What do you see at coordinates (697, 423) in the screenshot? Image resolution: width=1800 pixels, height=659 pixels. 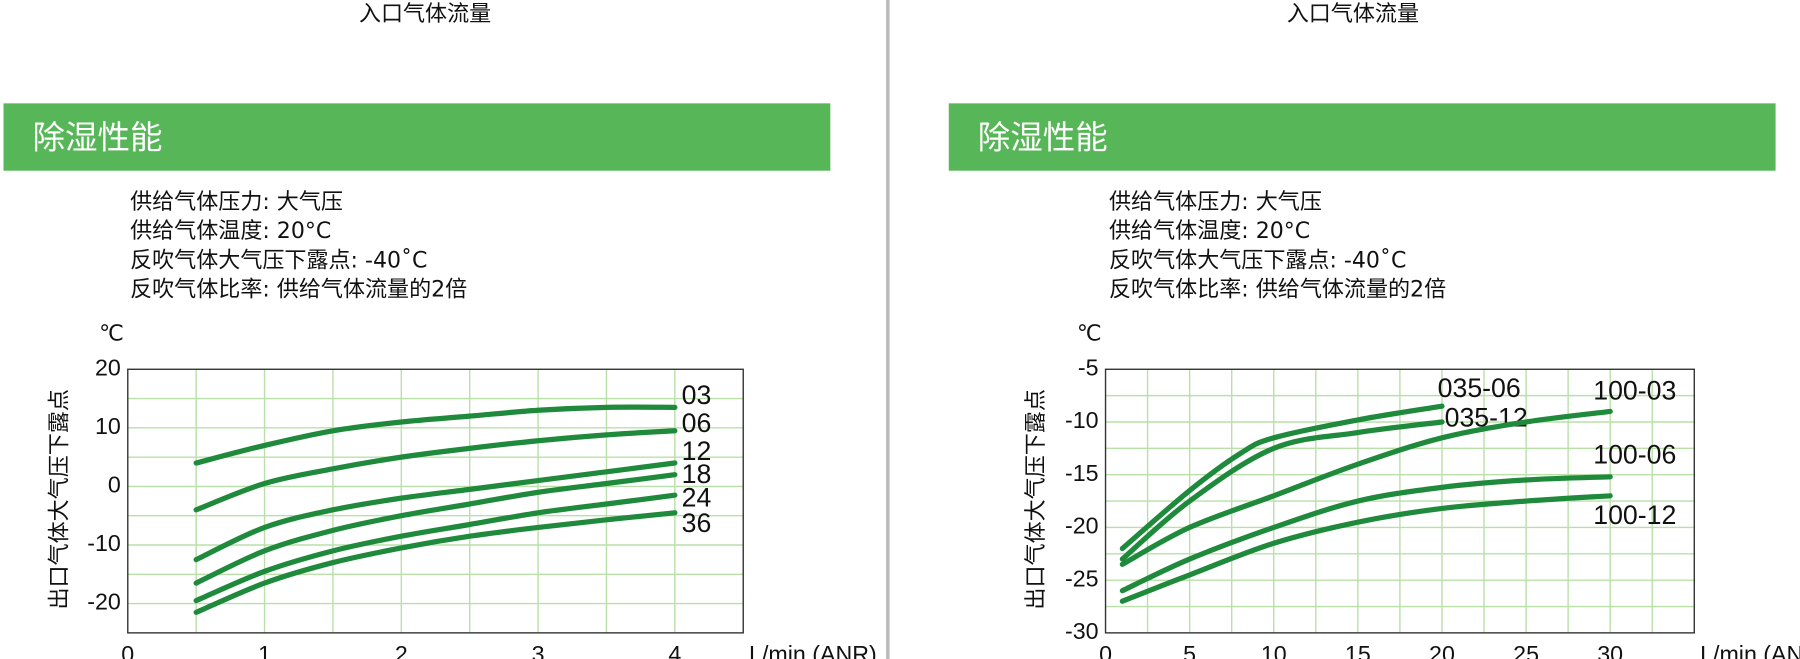 I see `series-label: 06` at bounding box center [697, 423].